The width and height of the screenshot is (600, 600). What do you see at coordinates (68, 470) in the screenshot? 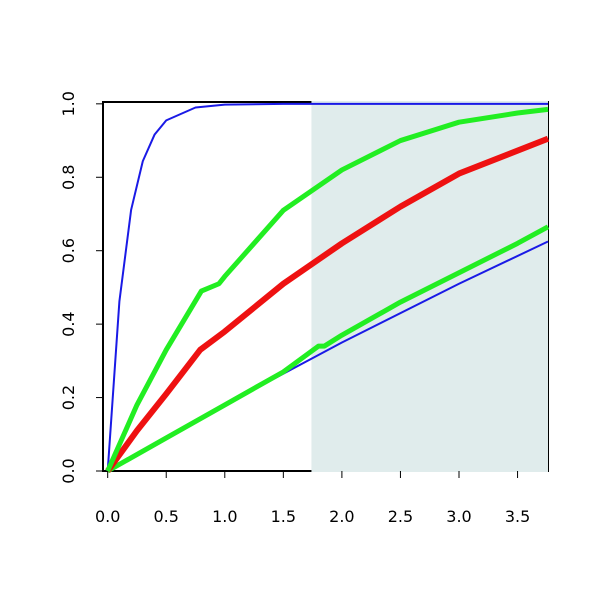
I see `y-tick-label: 0.0` at bounding box center [68, 470].